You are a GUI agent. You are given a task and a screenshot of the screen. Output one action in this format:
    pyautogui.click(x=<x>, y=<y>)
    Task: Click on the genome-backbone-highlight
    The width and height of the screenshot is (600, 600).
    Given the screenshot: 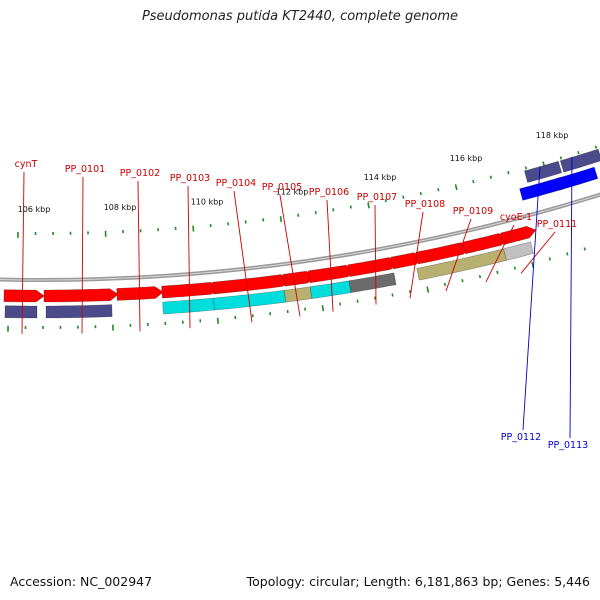 What is the action you would take?
    pyautogui.click(x=300, y=237)
    